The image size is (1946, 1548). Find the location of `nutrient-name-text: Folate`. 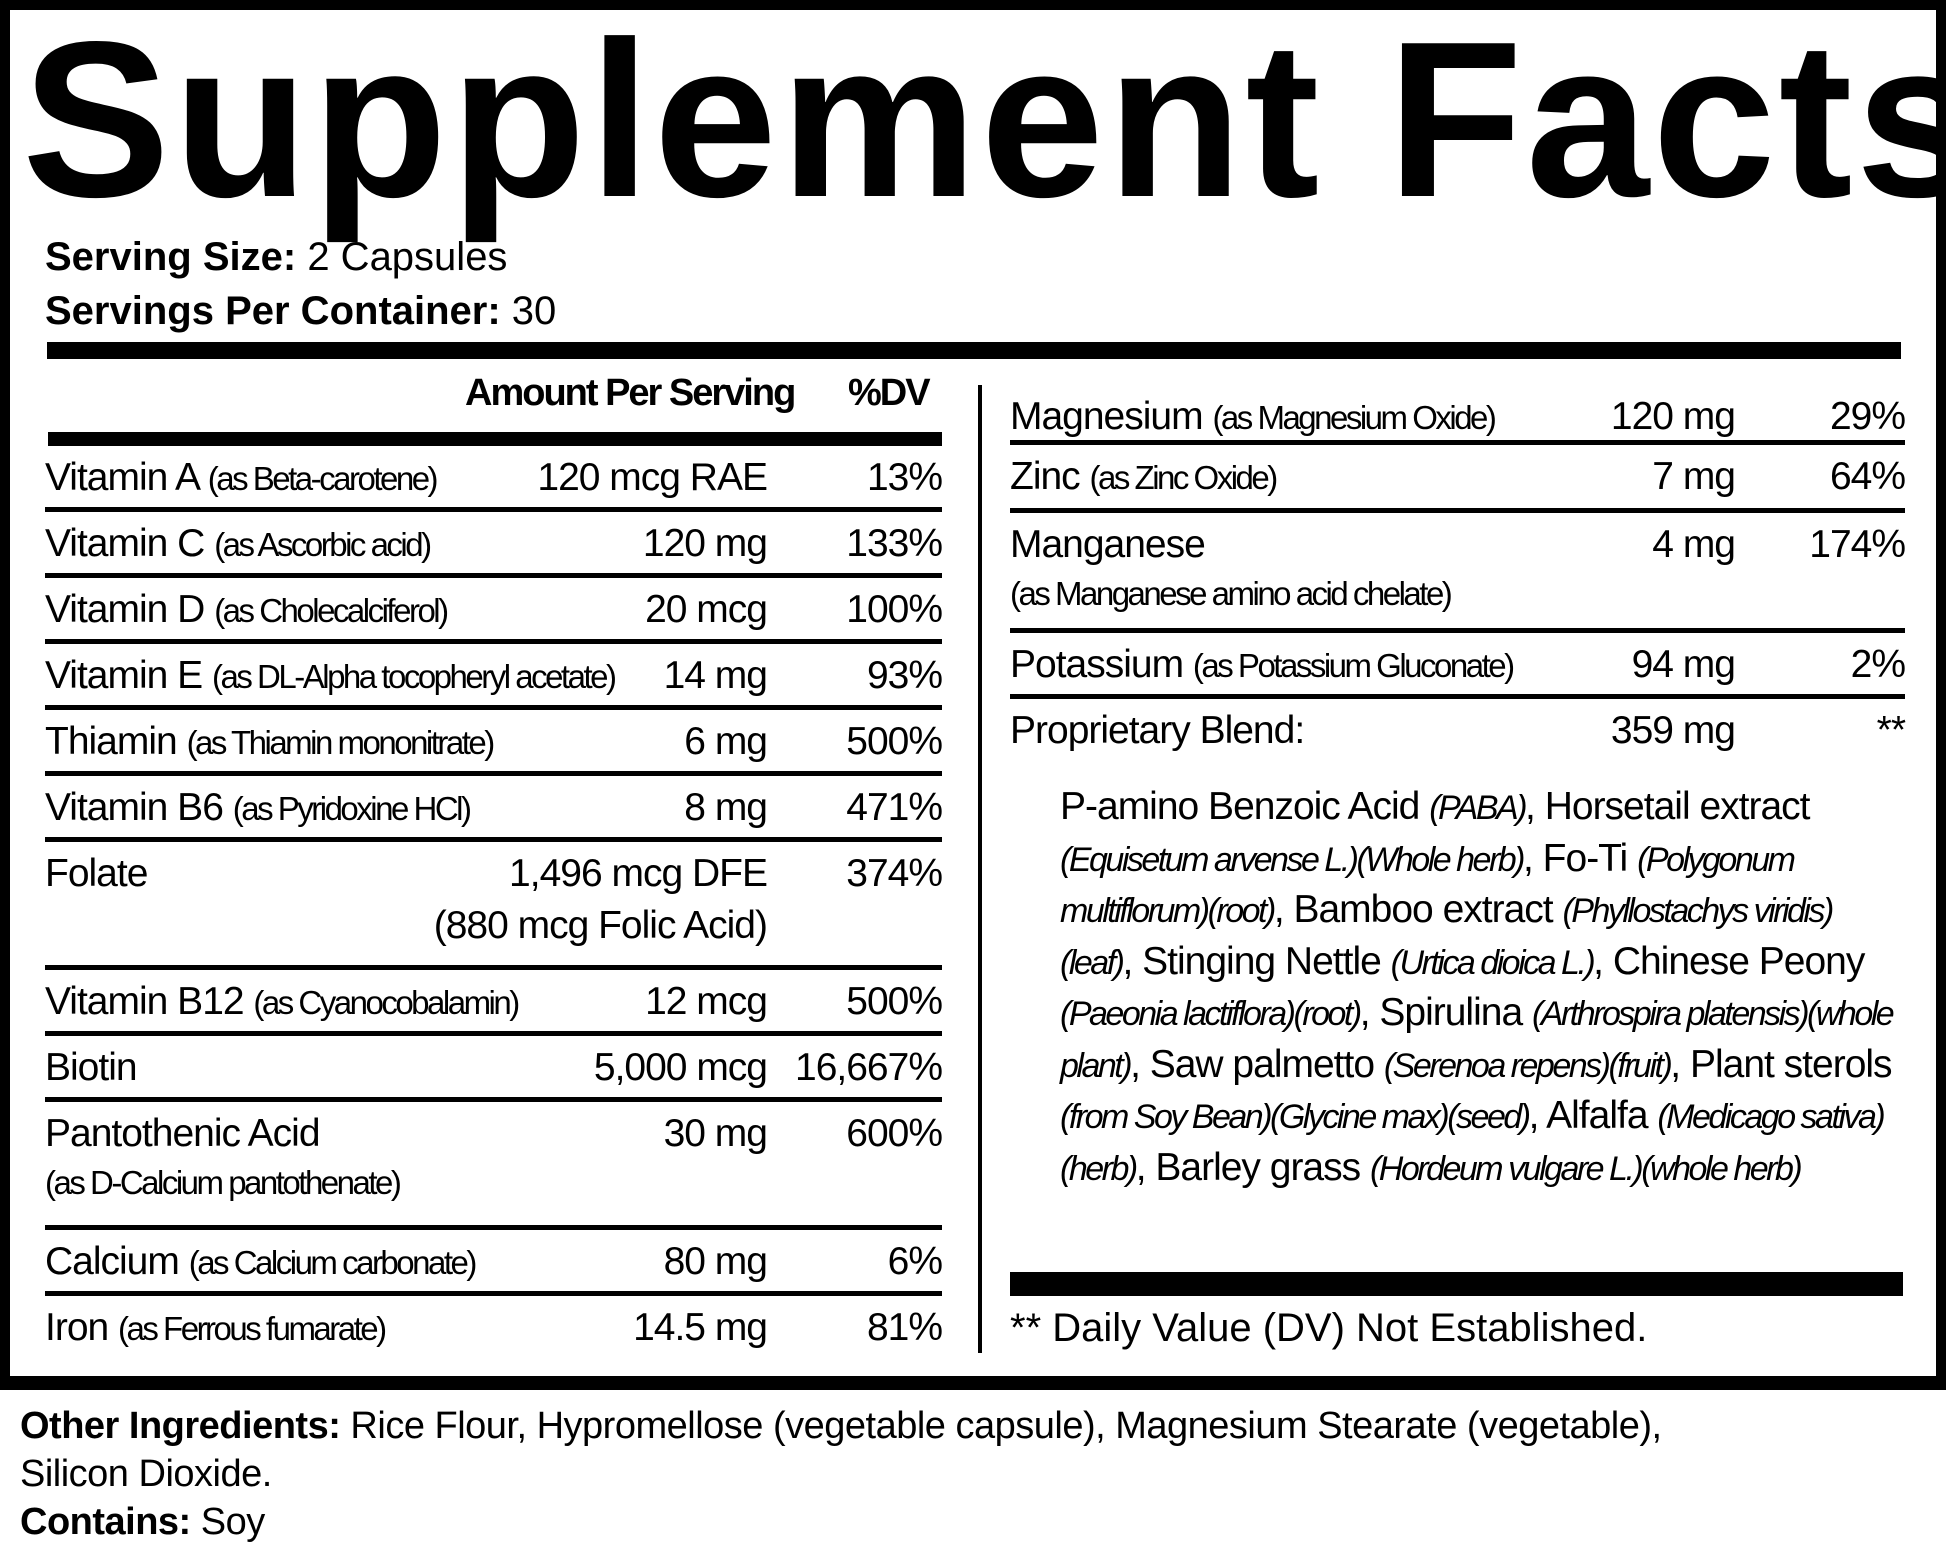

nutrient-name-text: Folate is located at coordinates (96, 873).